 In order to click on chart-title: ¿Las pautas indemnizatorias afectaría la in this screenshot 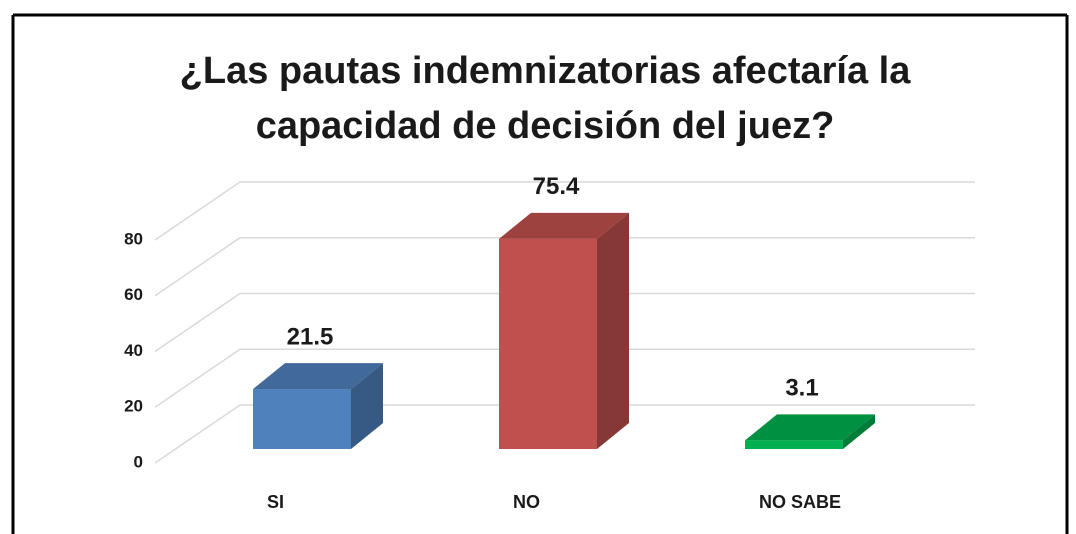, I will do `click(546, 71)`.